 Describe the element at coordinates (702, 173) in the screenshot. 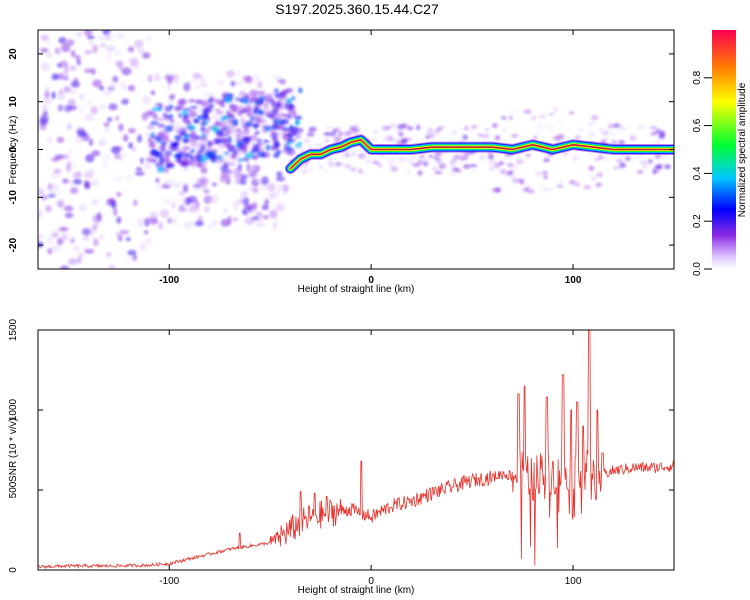

I see `colorbar-ticks: 0.0 0.2 0.4 0.6 0.8` at that location.